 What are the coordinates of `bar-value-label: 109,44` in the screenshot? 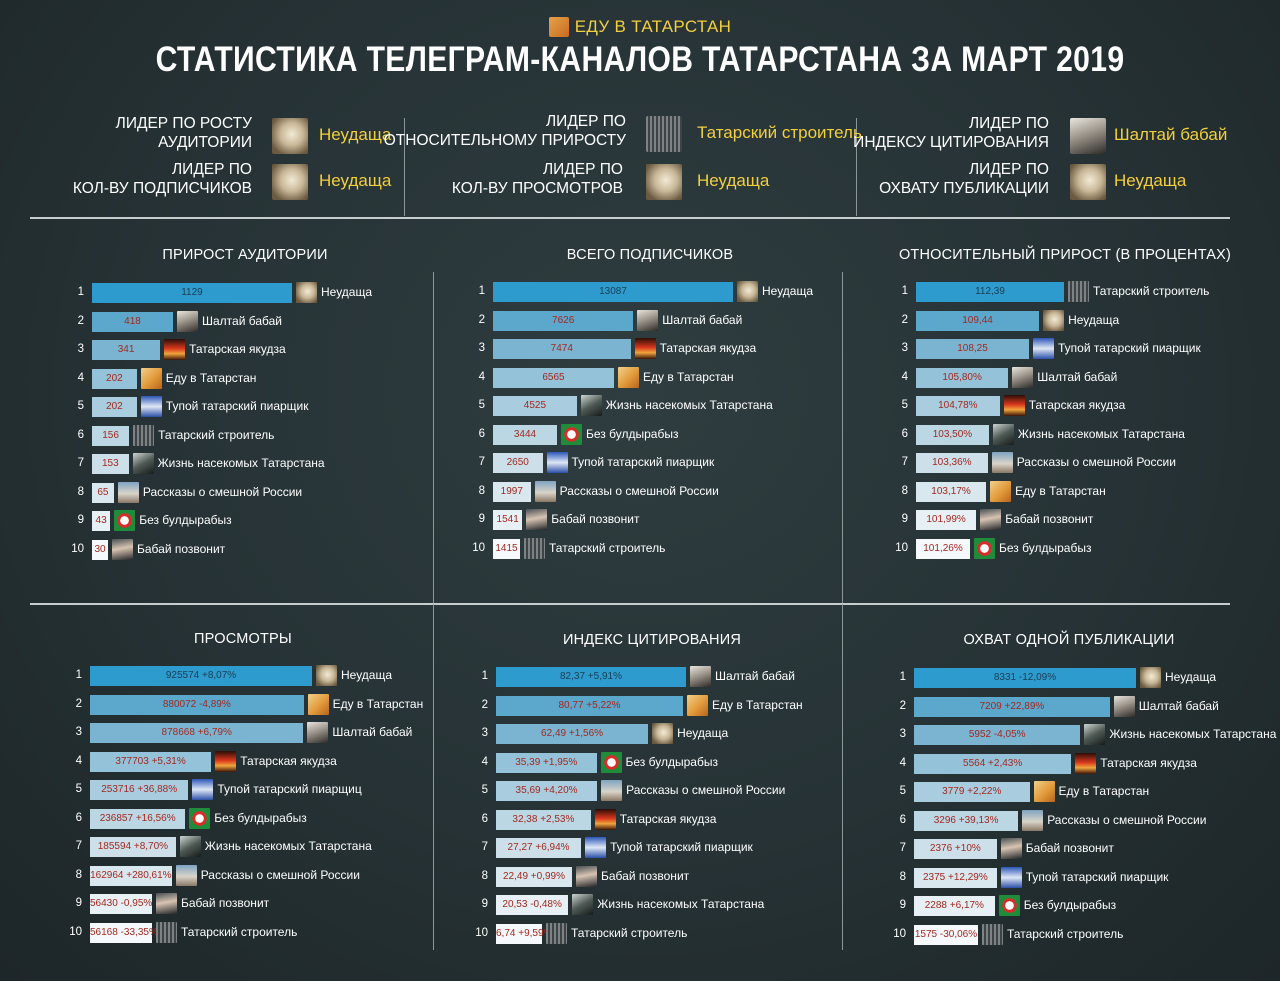 It's located at (977, 320).